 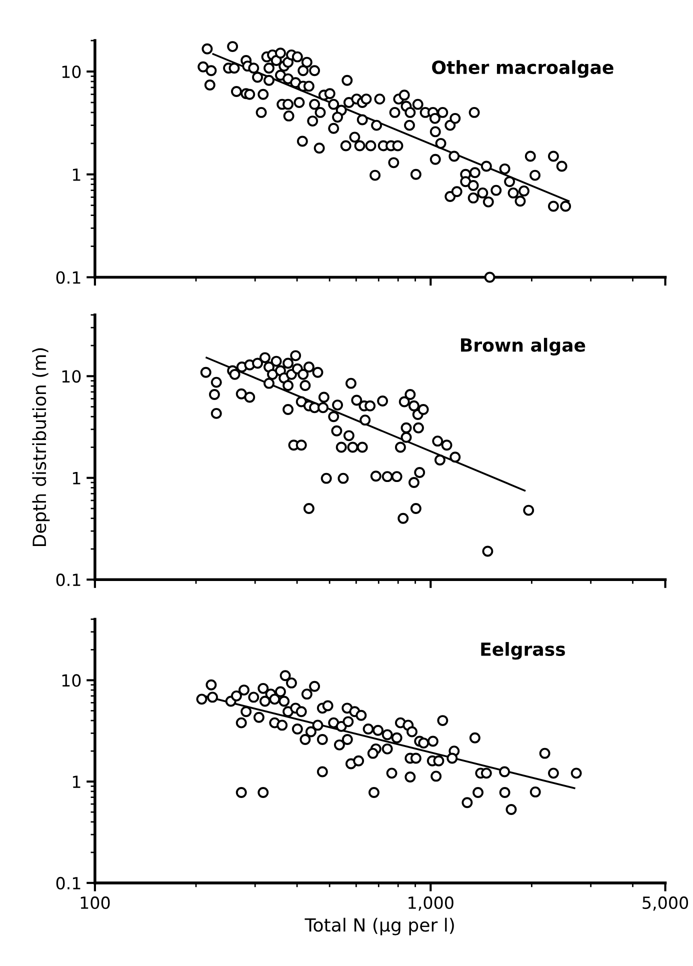 What do you see at coordinates (523, 69) in the screenshot?
I see `annotation: Other macroalgae` at bounding box center [523, 69].